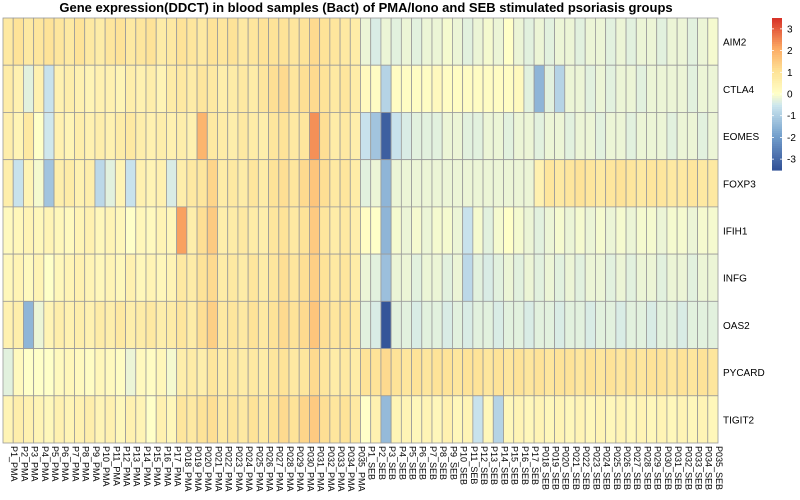 The height and width of the screenshot is (500, 800). I want to click on heatmap-cell-IFIH1-P12_SEB, so click(478, 230).